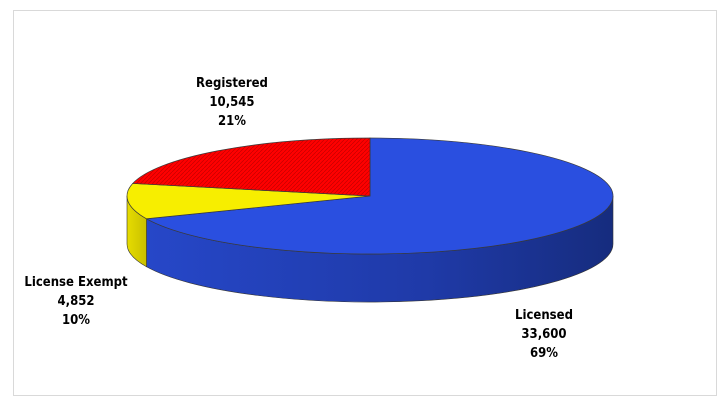 The width and height of the screenshot is (719, 398). I want to click on label-registered-value: 10,545, so click(231, 102).